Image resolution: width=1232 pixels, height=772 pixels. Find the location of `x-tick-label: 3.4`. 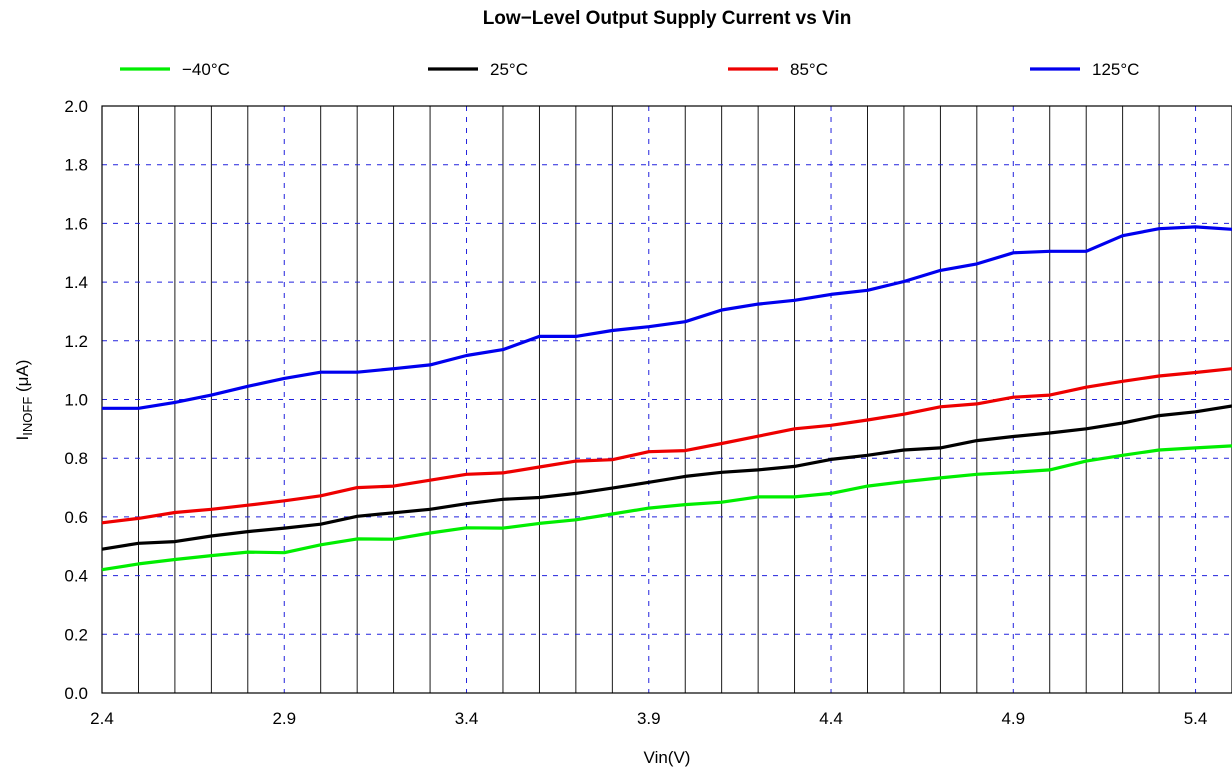

x-tick-label: 3.4 is located at coordinates (467, 718).